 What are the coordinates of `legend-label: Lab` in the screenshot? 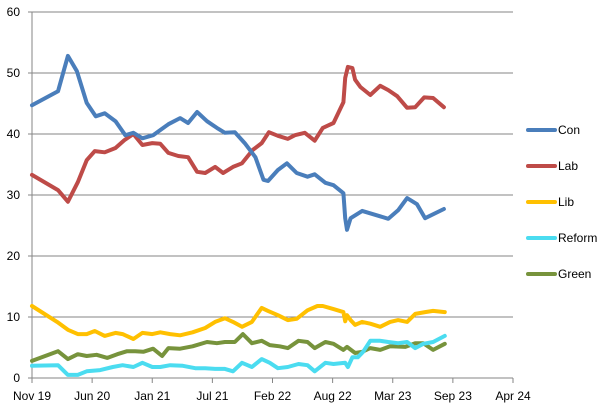 It's located at (568, 166).